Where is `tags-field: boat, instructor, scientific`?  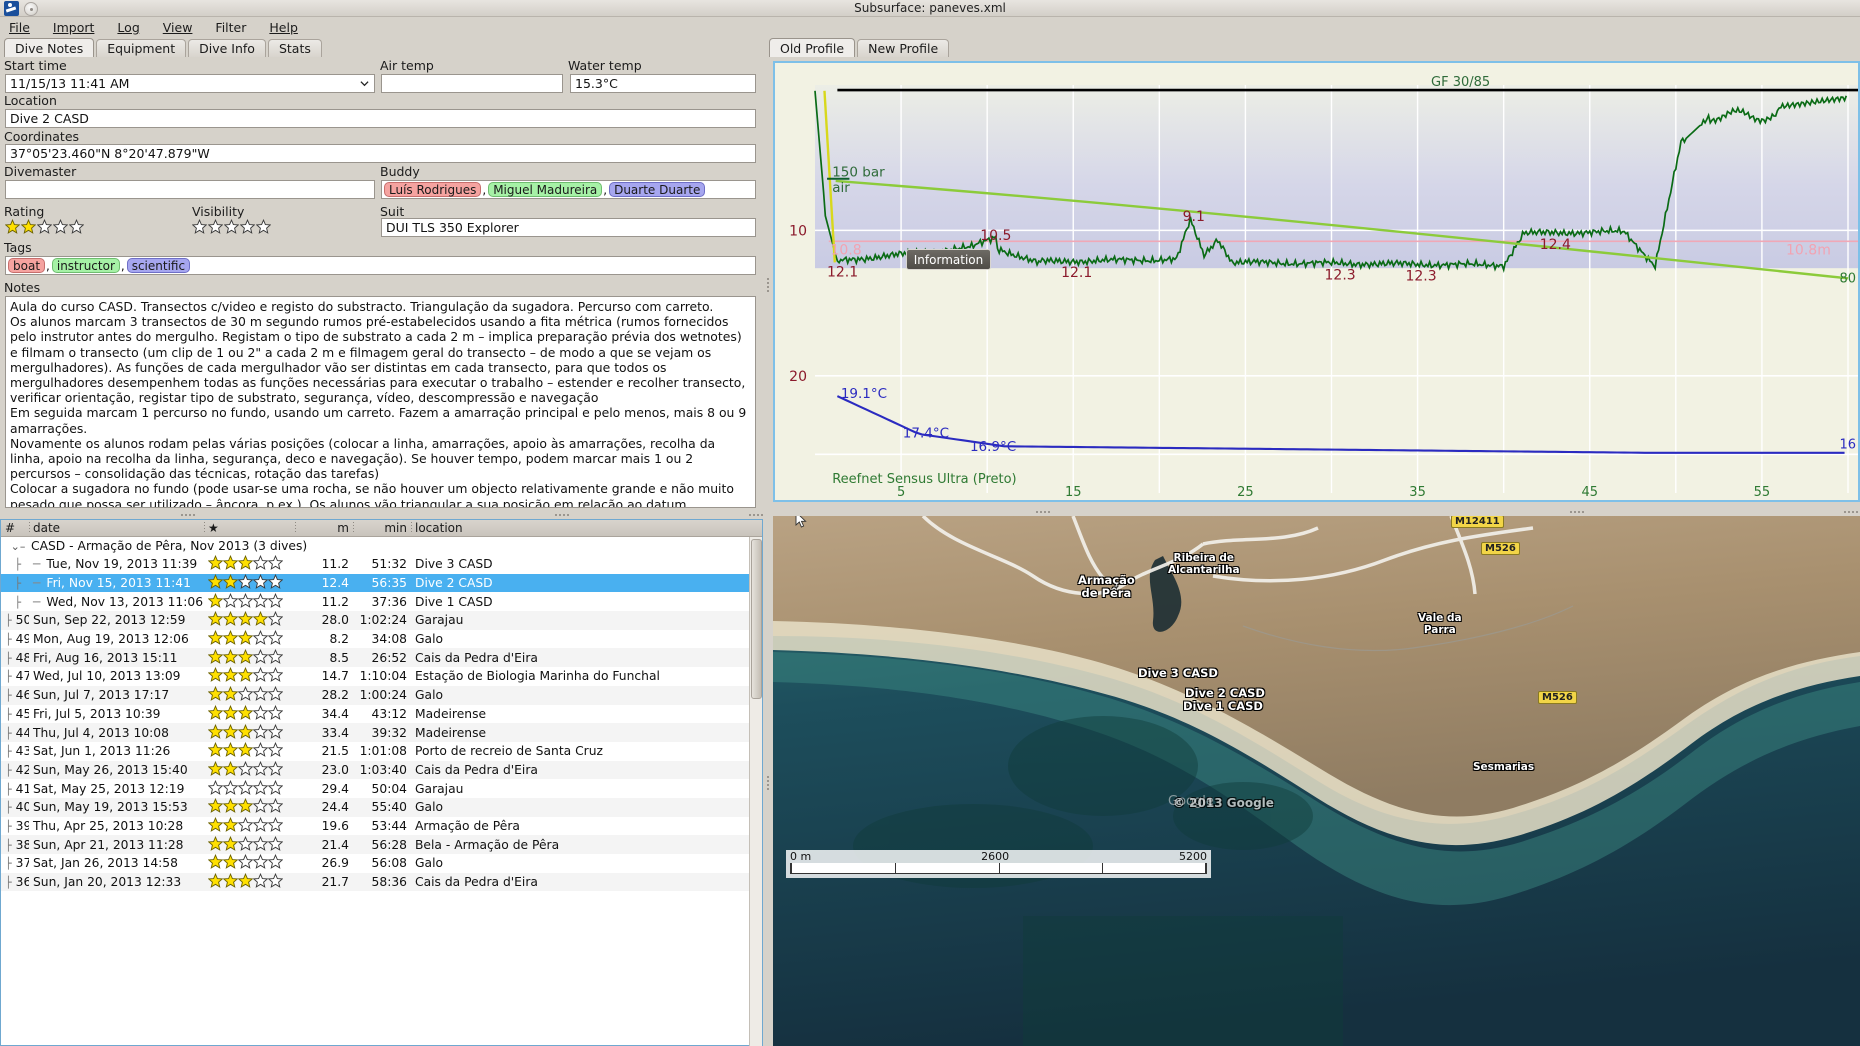
tags-field: boat, instructor, scientific is located at coordinates (380, 265).